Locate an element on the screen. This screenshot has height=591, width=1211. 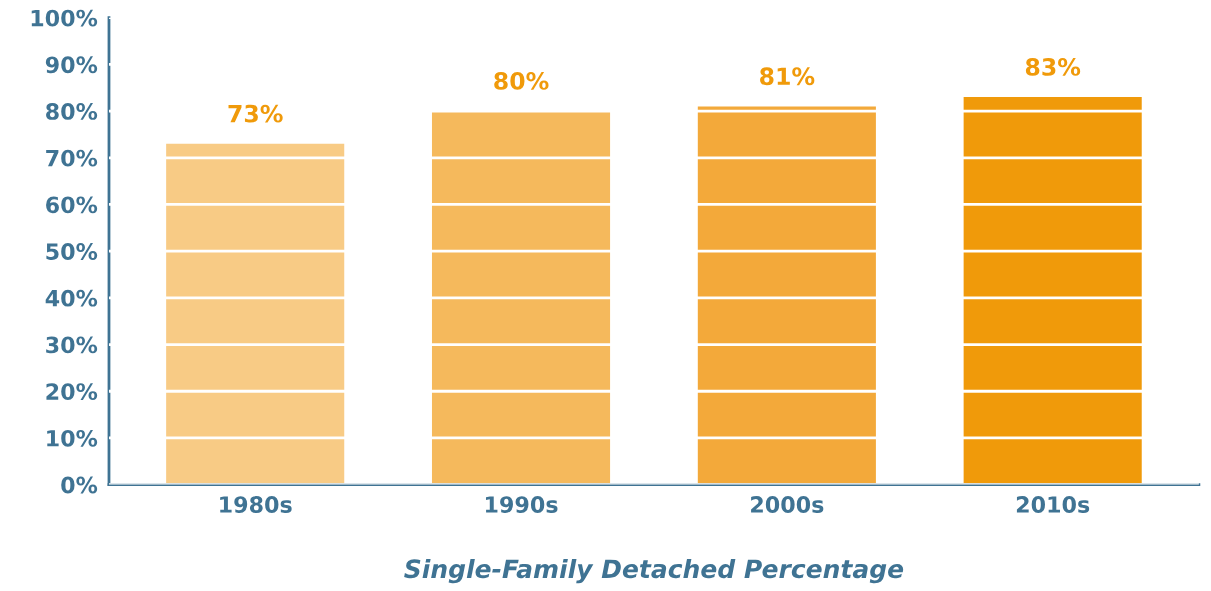
y-tick-label: 0% is located at coordinates (79, 485).